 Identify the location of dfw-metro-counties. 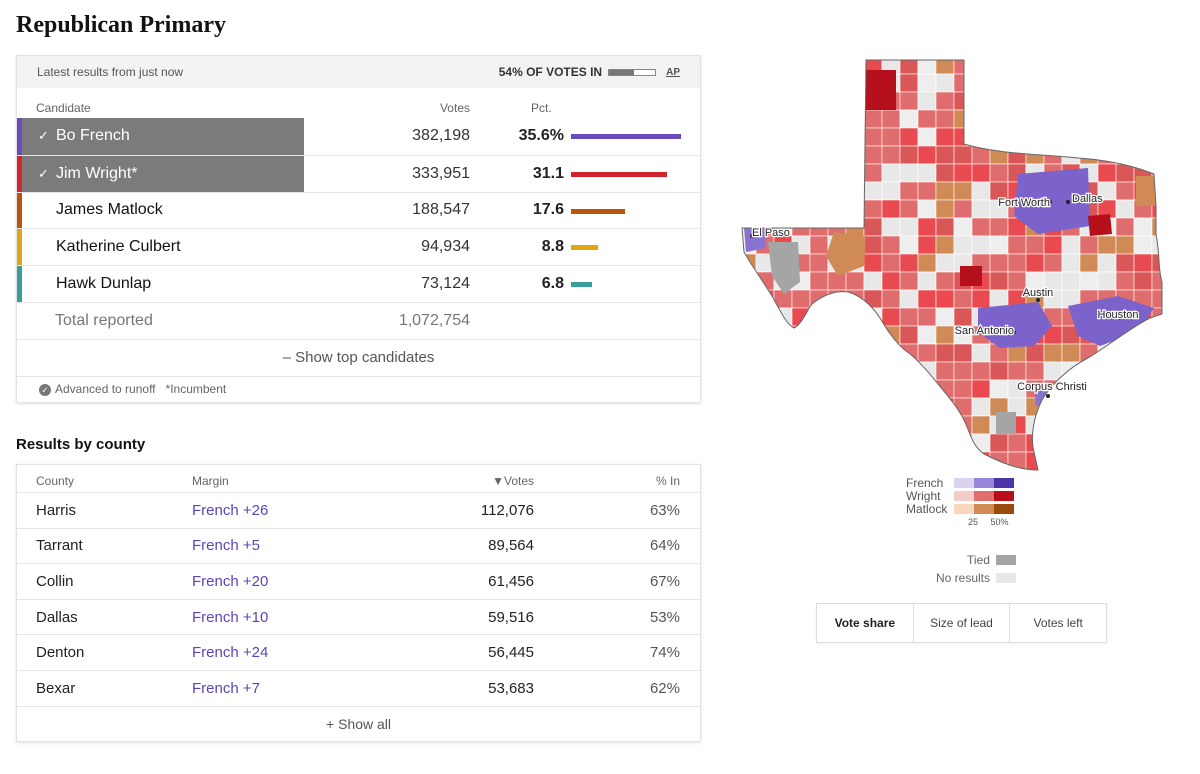
(1052, 201).